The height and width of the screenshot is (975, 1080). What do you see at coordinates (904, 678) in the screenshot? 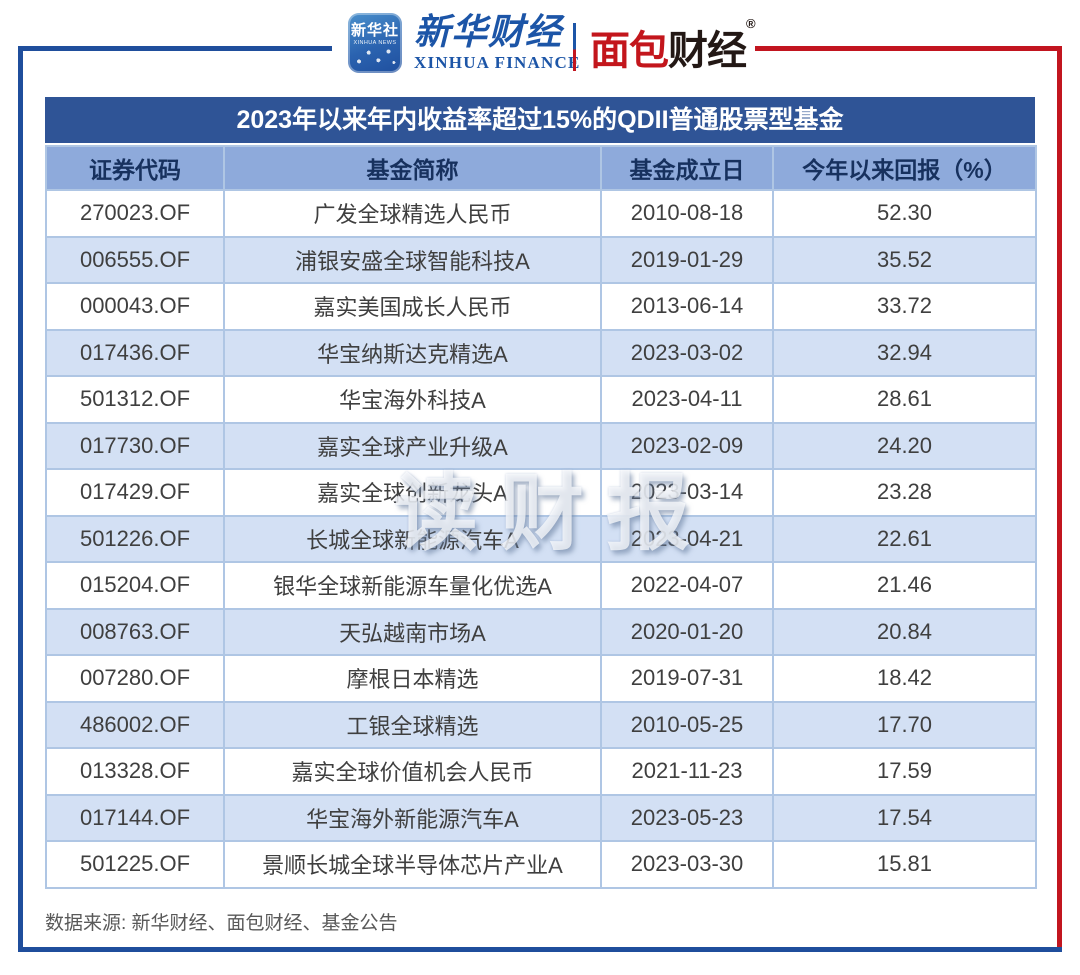
I see `table-cell: 18.42` at bounding box center [904, 678].